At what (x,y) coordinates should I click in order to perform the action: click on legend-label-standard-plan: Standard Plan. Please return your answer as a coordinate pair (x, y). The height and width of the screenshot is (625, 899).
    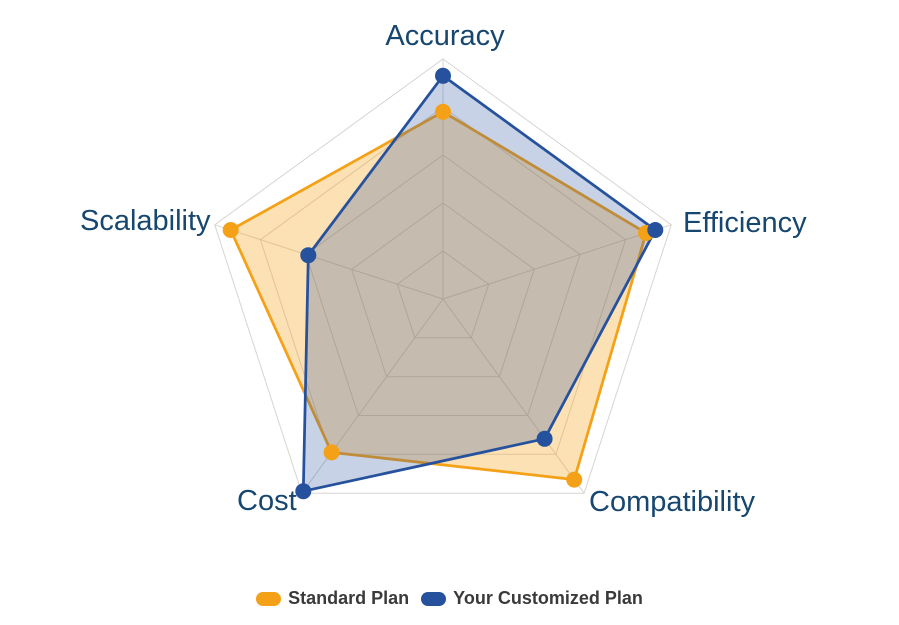
    Looking at the image, I should click on (349, 598).